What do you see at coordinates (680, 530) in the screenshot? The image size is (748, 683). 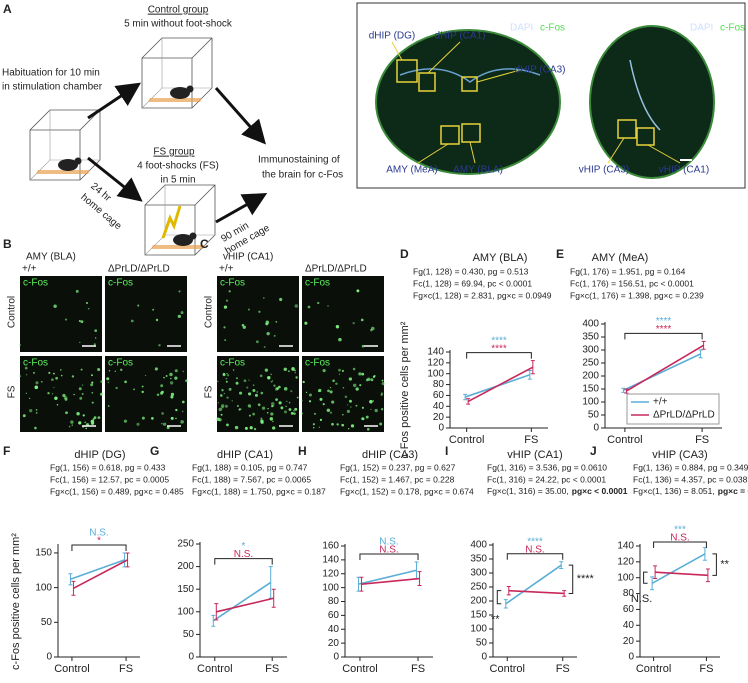 I see `sig-label: ***` at bounding box center [680, 530].